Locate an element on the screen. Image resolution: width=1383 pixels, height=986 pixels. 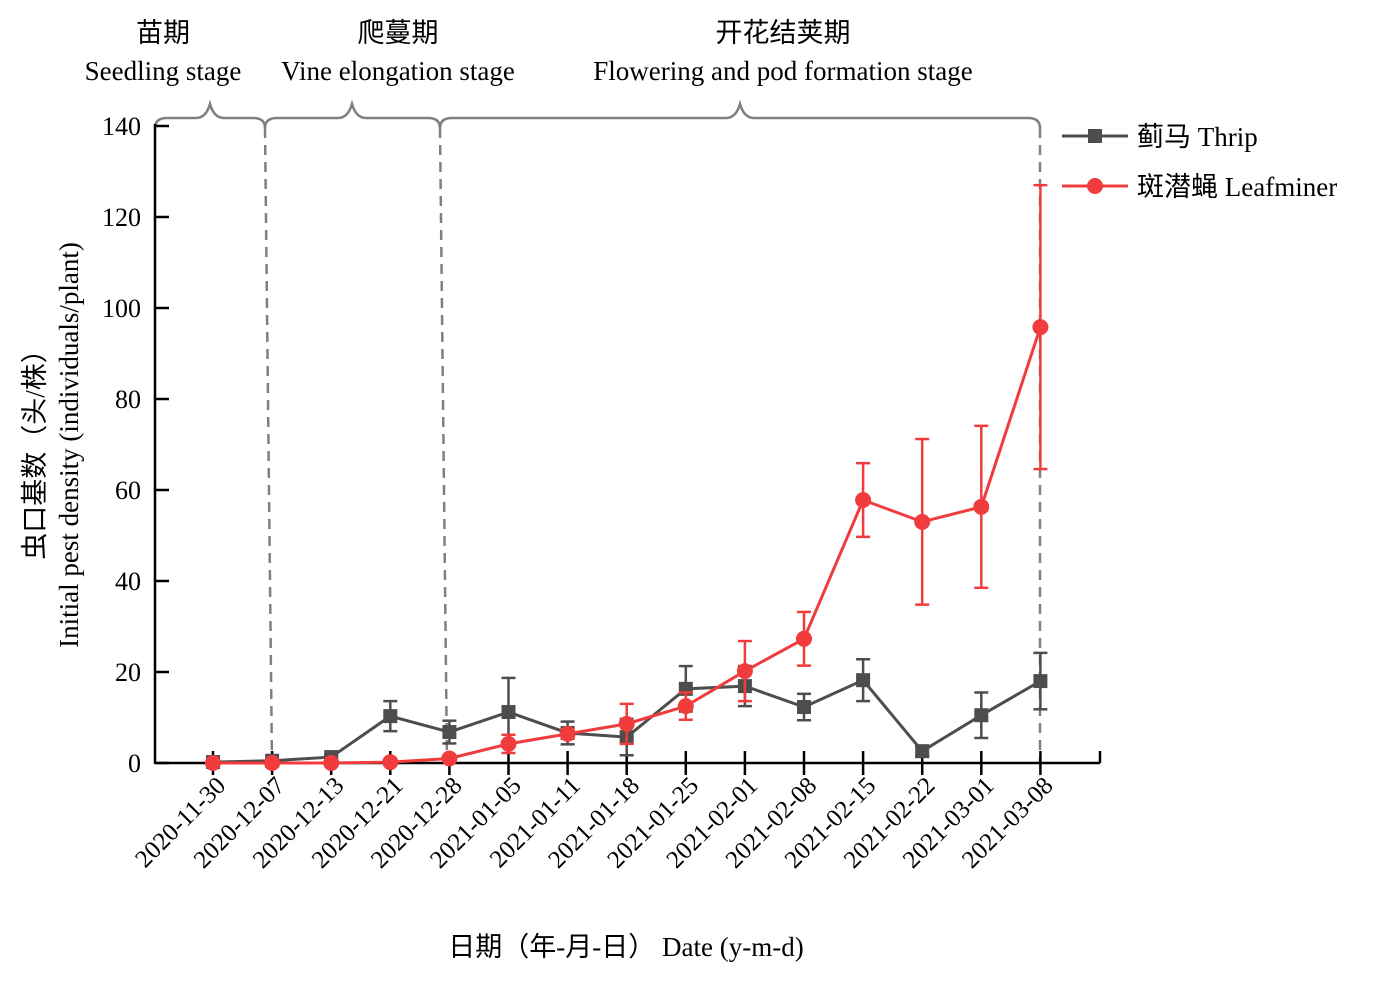
legend-marker-thrip is located at coordinates (1095, 136).